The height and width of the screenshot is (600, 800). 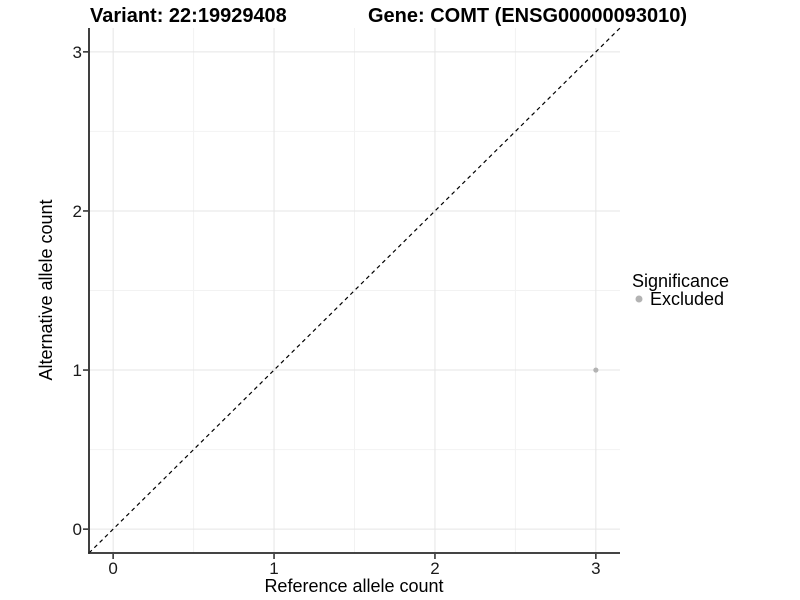 What do you see at coordinates (273, 568) in the screenshot?
I see `x-tick-label: 1` at bounding box center [273, 568].